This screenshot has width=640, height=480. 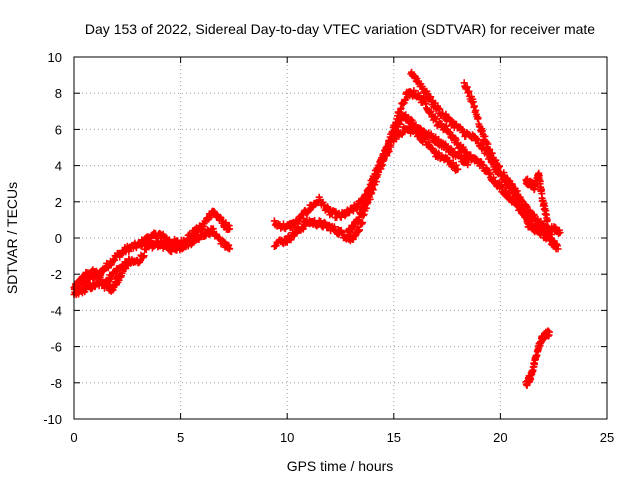 What do you see at coordinates (56, 383) in the screenshot?
I see `y-tick-label: -8` at bounding box center [56, 383].